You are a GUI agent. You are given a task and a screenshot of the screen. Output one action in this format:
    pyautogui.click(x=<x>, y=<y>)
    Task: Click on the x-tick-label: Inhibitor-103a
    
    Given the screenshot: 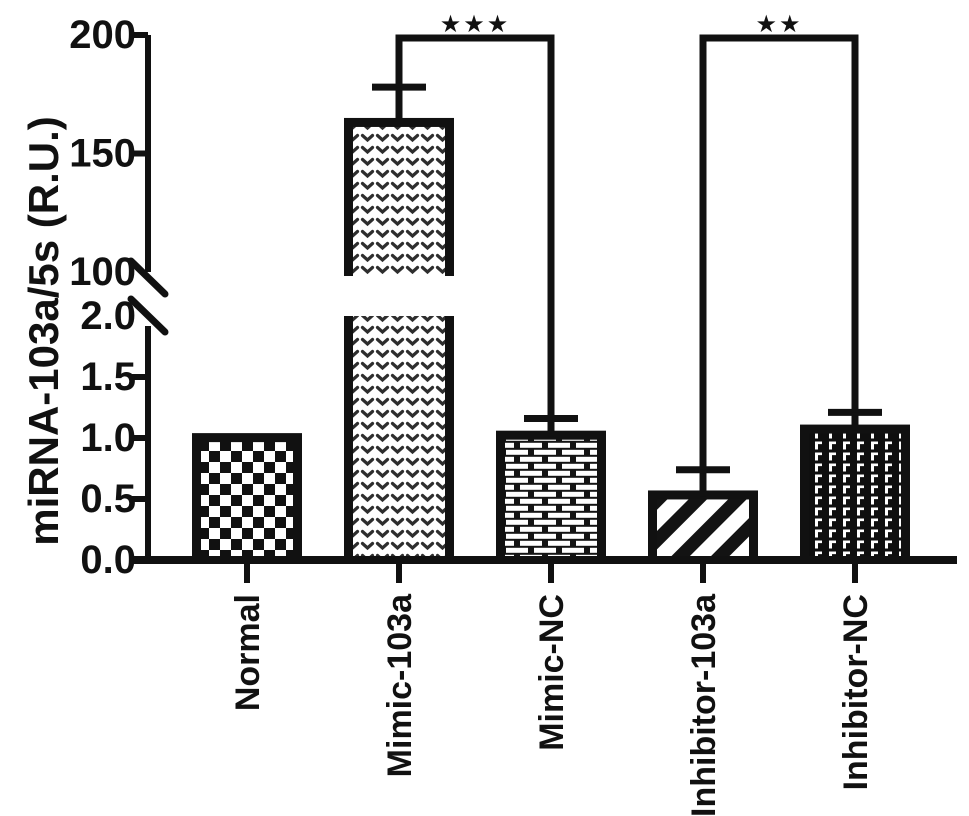 What is the action you would take?
    pyautogui.click(x=704, y=704)
    